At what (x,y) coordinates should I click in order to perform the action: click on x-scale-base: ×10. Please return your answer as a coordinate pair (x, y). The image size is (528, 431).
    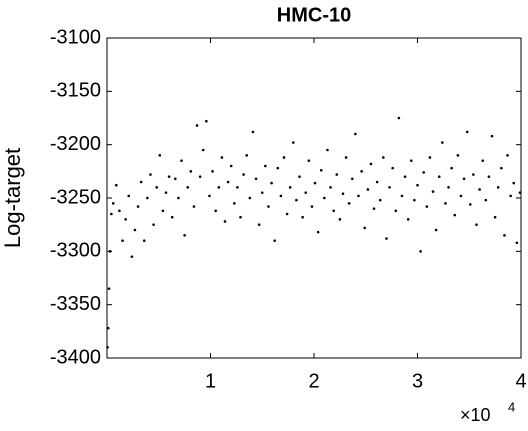
    Looking at the image, I should click on (475, 415).